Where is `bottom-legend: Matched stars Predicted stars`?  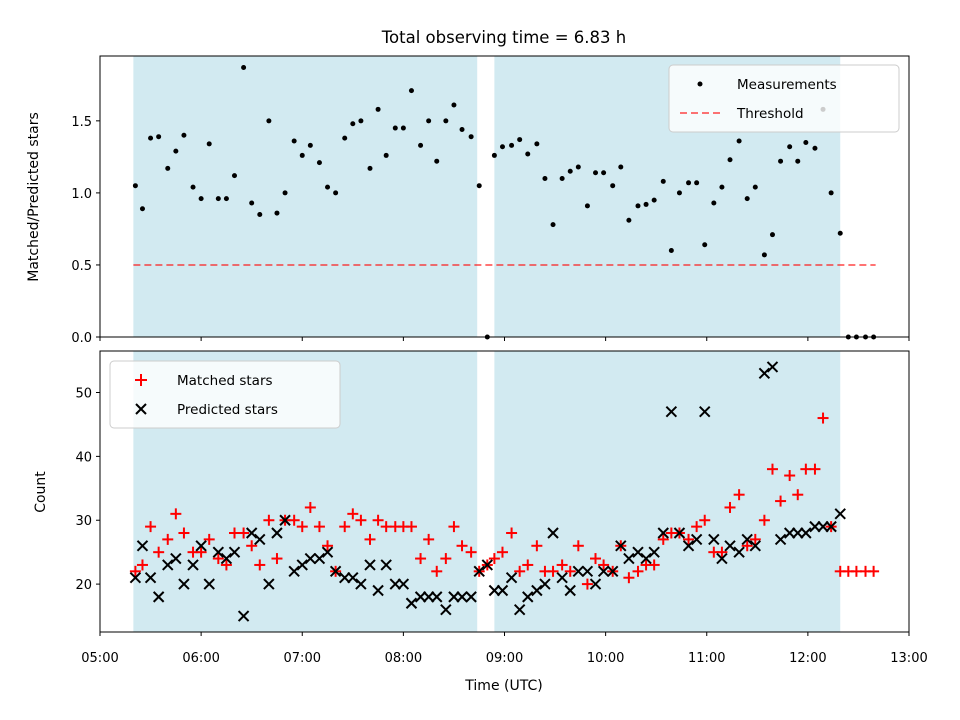 bottom-legend: Matched stars Predicted stars is located at coordinates (225, 394).